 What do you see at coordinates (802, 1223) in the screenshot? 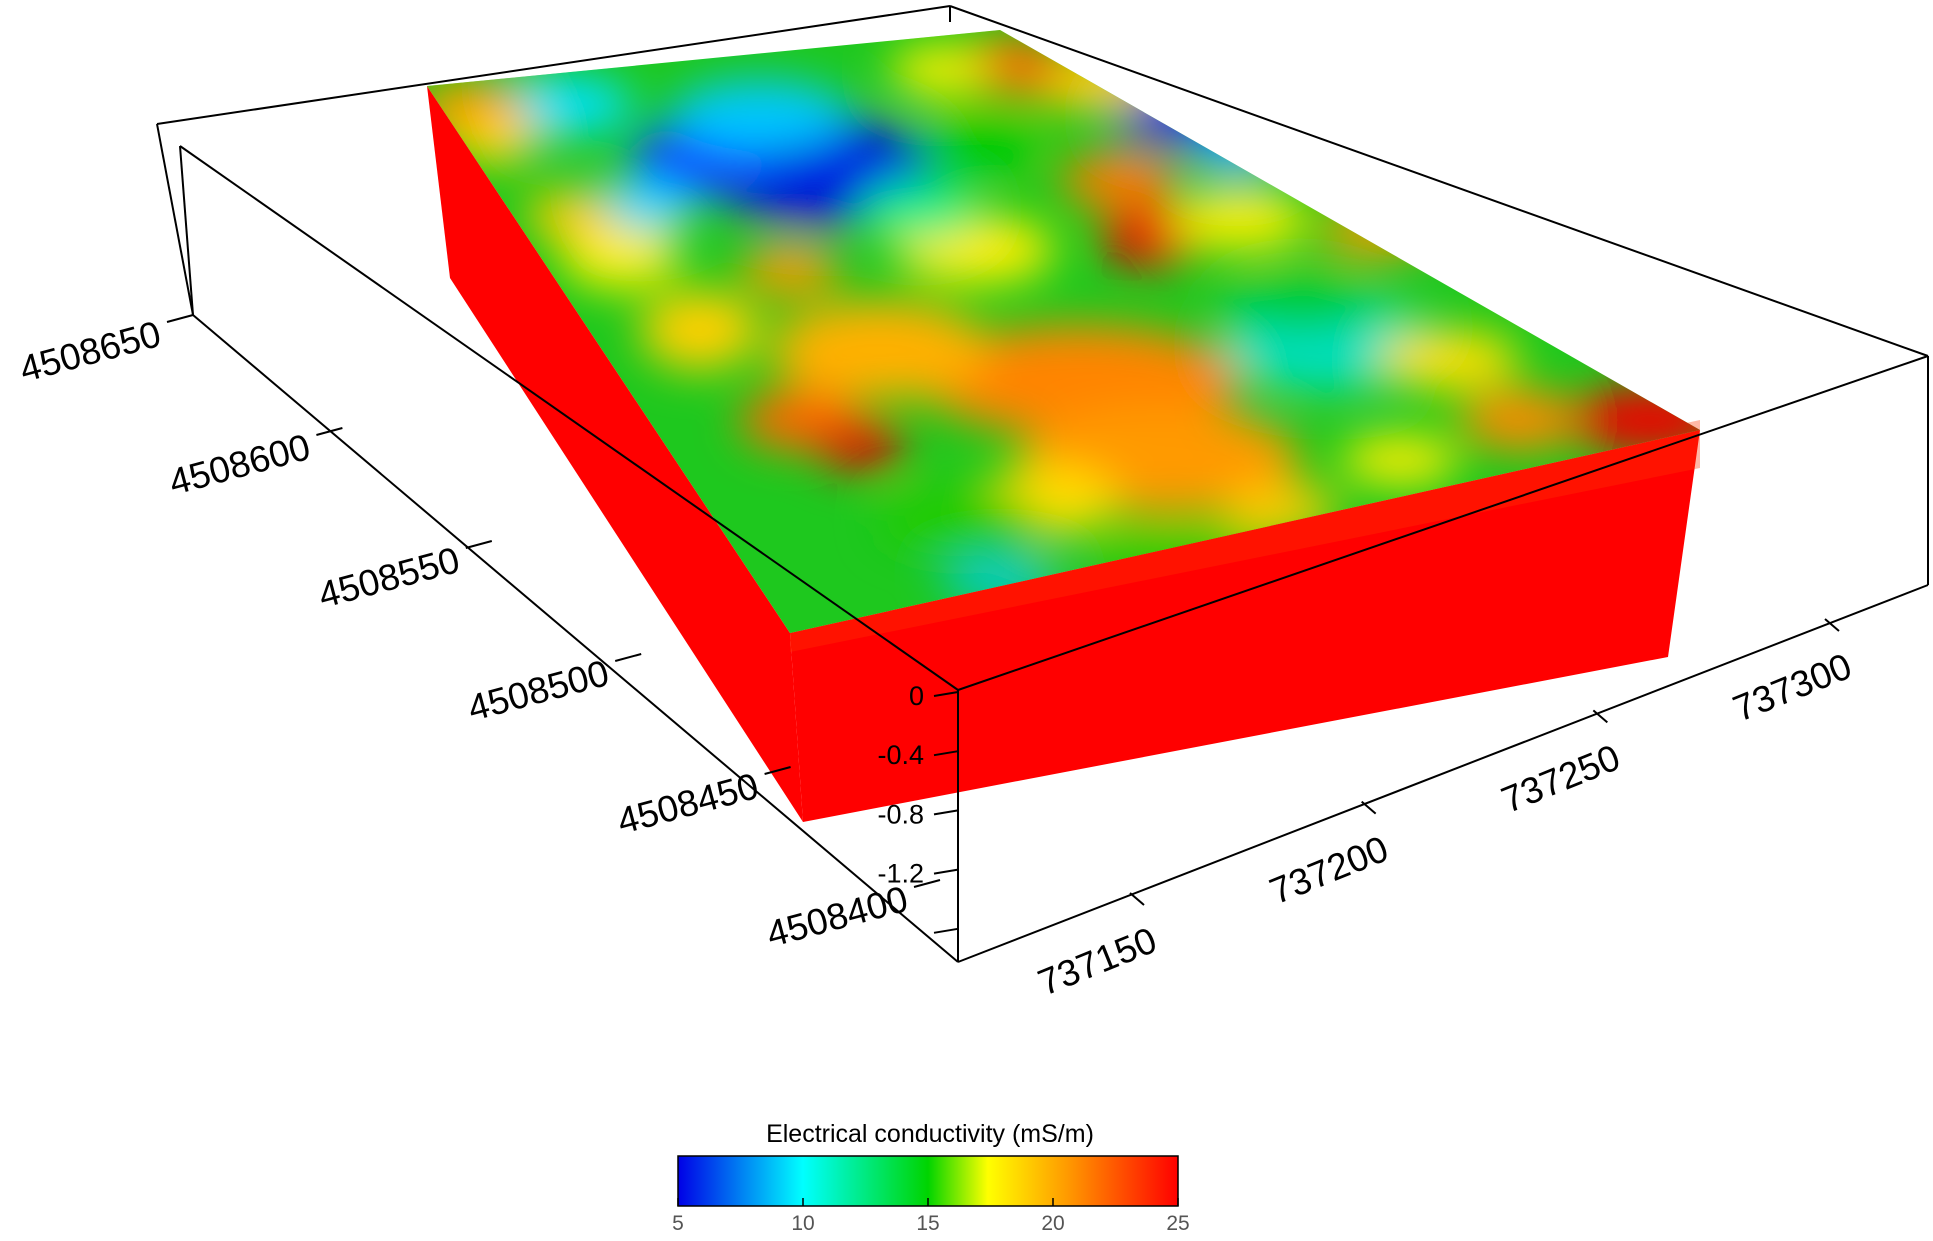
I see `colorbar-tick-label: 10` at bounding box center [802, 1223].